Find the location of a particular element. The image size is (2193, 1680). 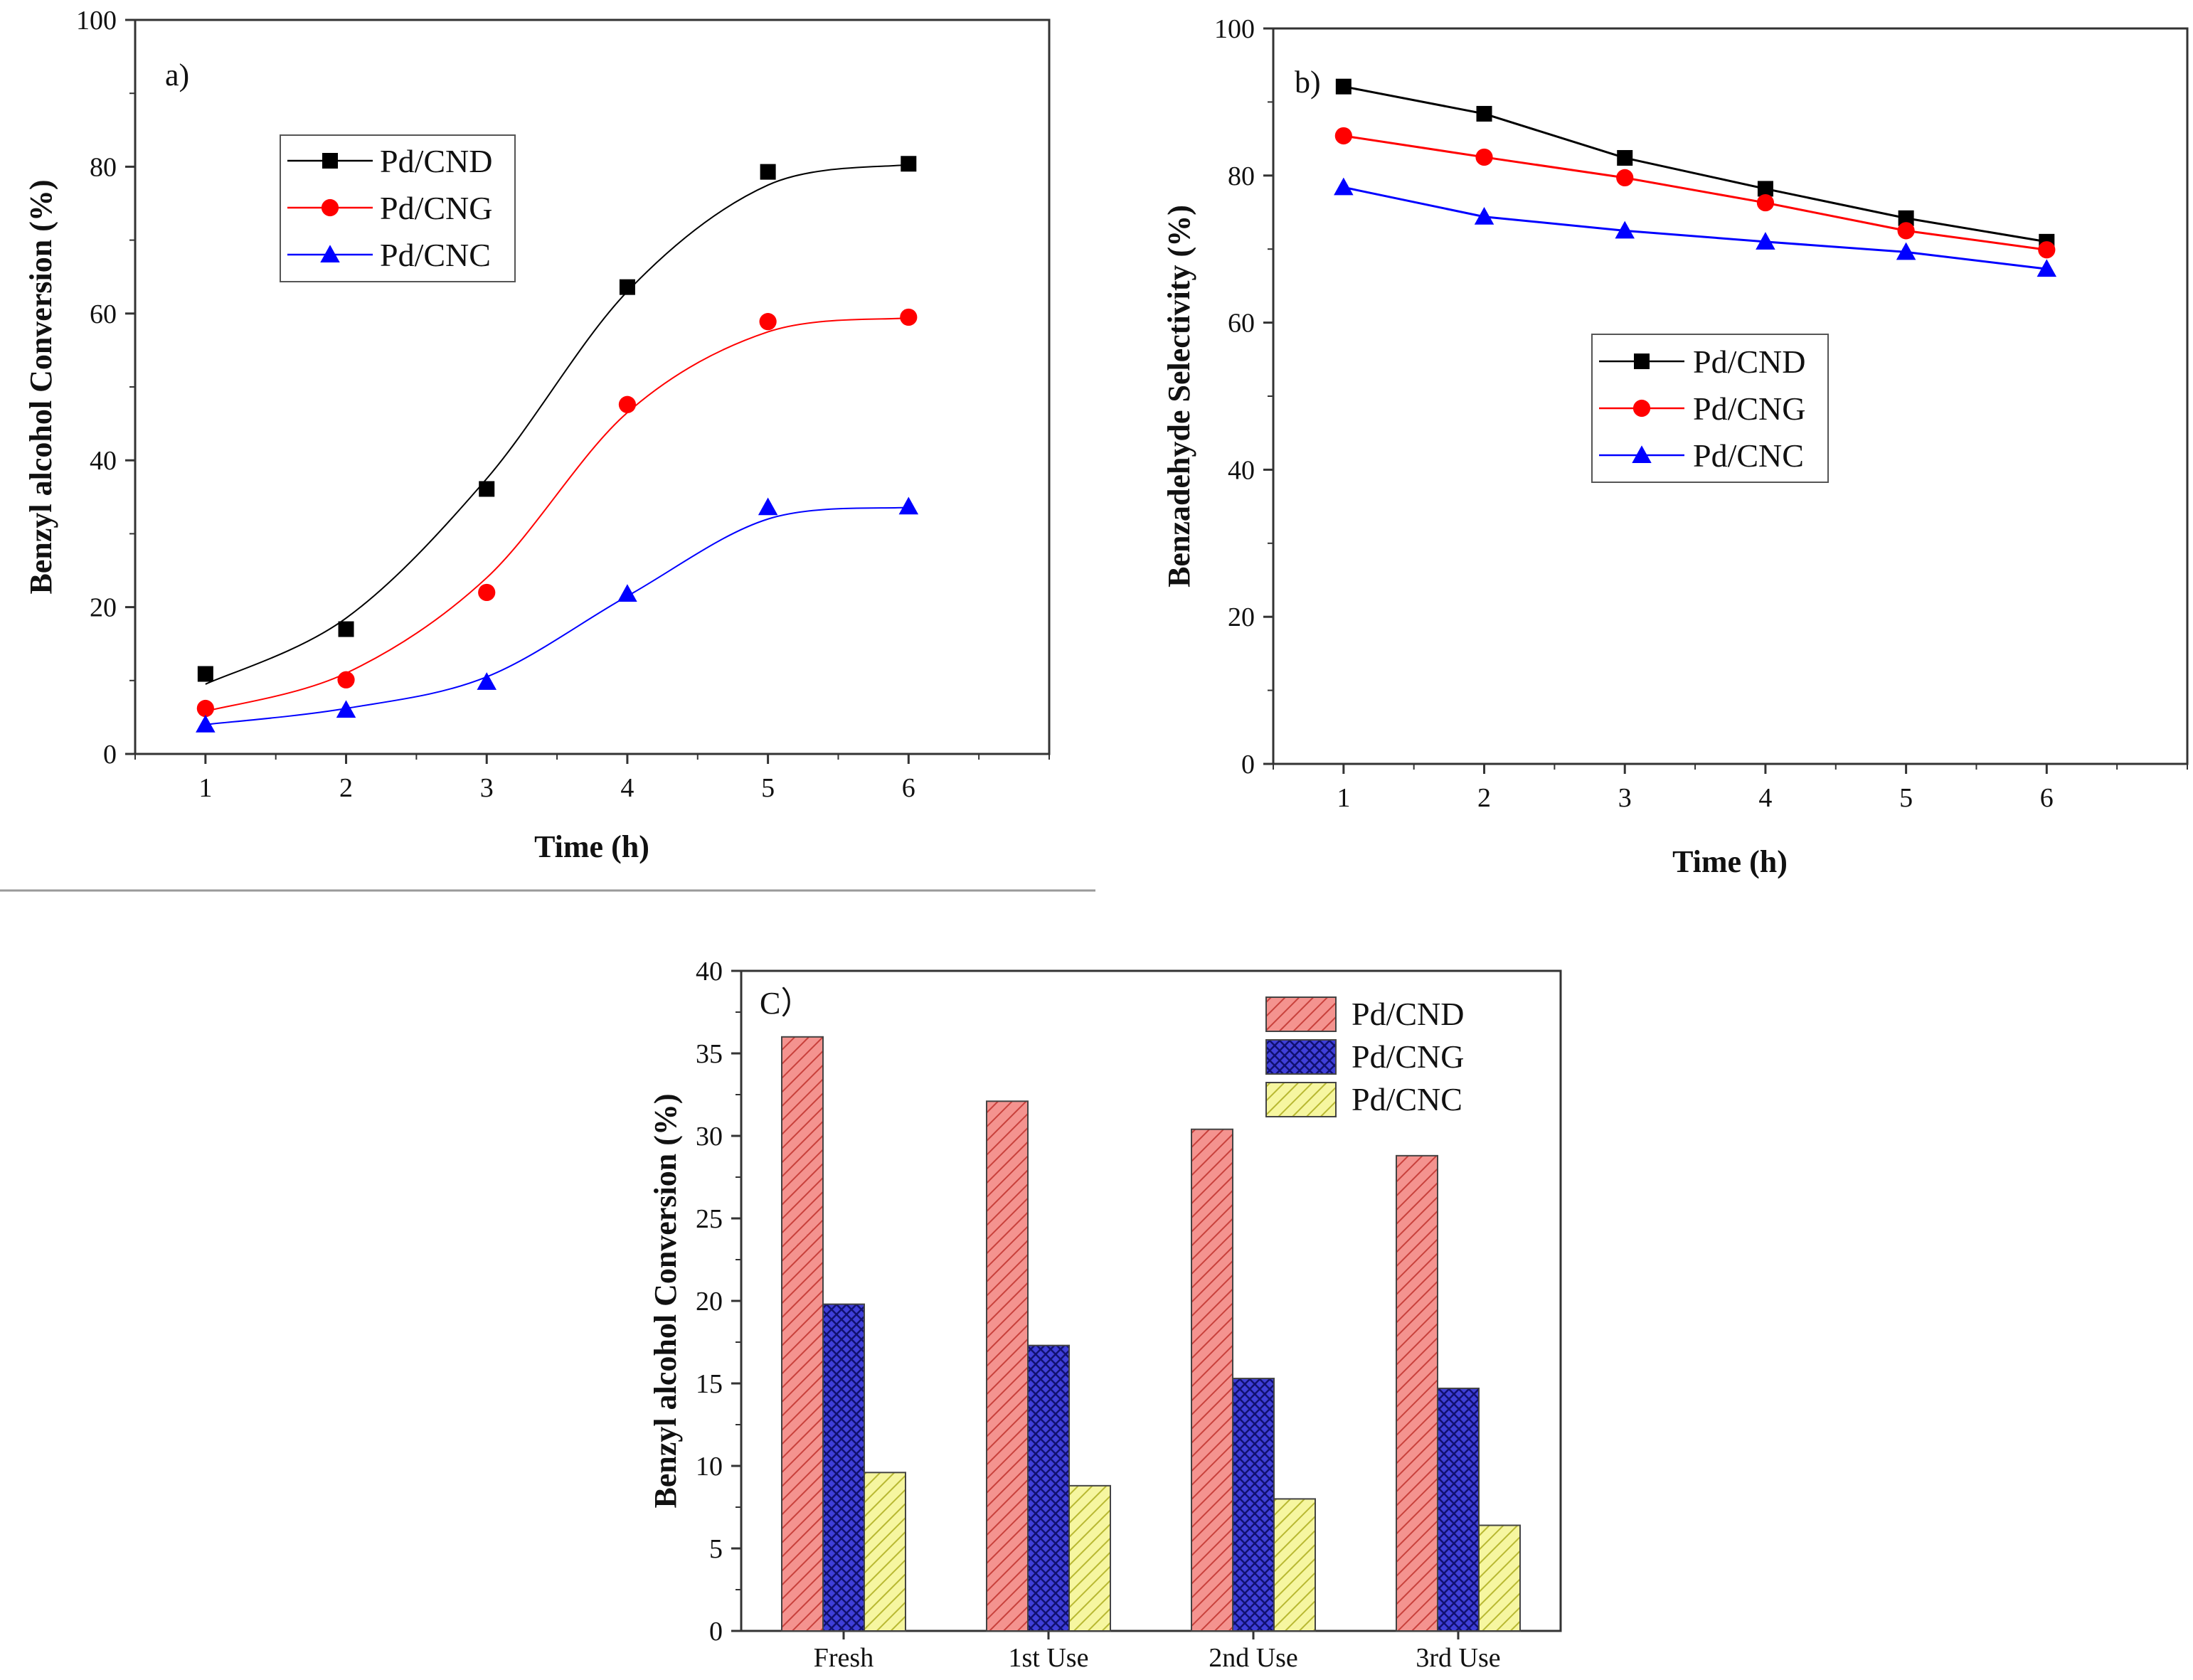

panel-c-bar-pd-cng-2nd-use is located at coordinates (1253, 1505).